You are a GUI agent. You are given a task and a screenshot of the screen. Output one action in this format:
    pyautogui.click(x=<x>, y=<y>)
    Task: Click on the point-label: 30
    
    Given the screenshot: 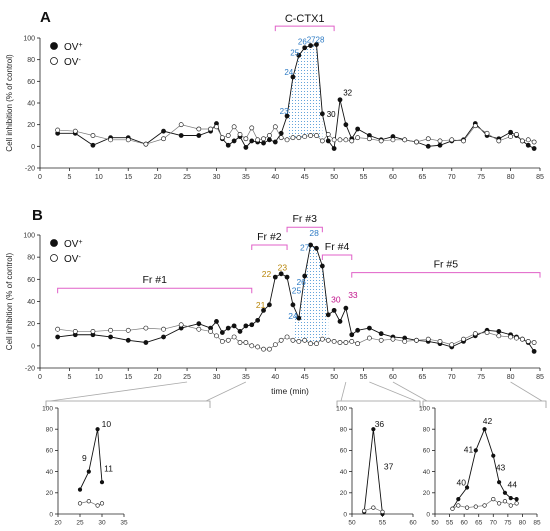 What is the action you would take?
    pyautogui.click(x=331, y=114)
    